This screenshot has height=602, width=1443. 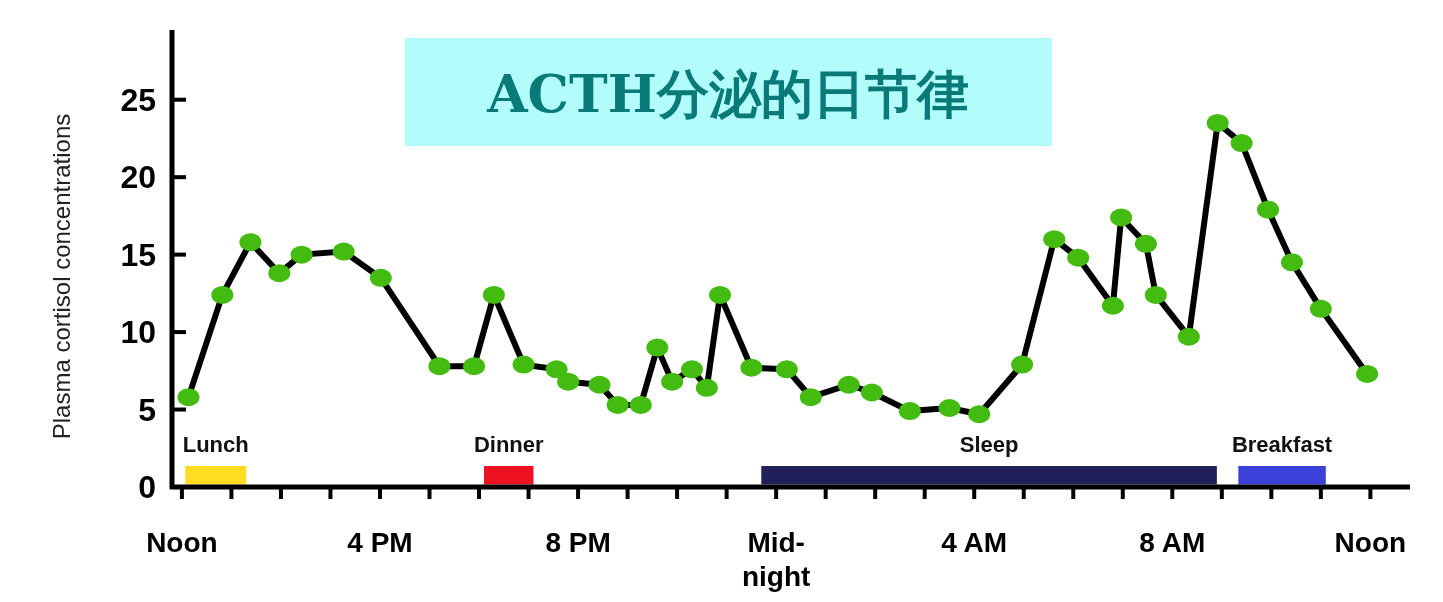 What do you see at coordinates (578, 542) in the screenshot?
I see `x-tick-label: 8 PM` at bounding box center [578, 542].